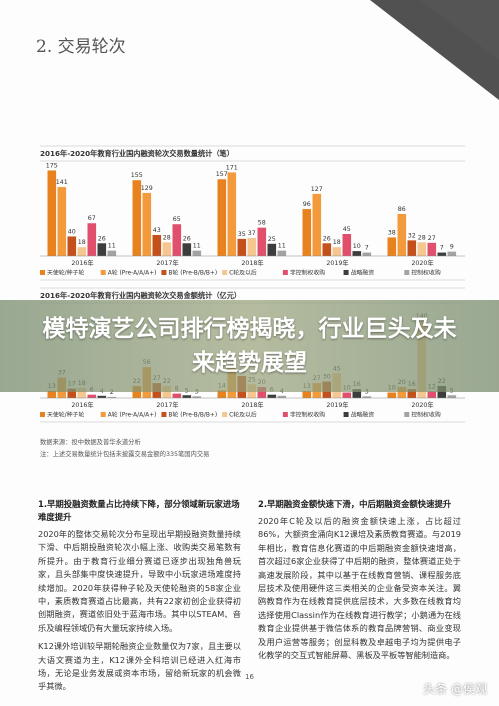 The width and height of the screenshot is (499, 706). I want to click on value-label: 86, so click(402, 209).